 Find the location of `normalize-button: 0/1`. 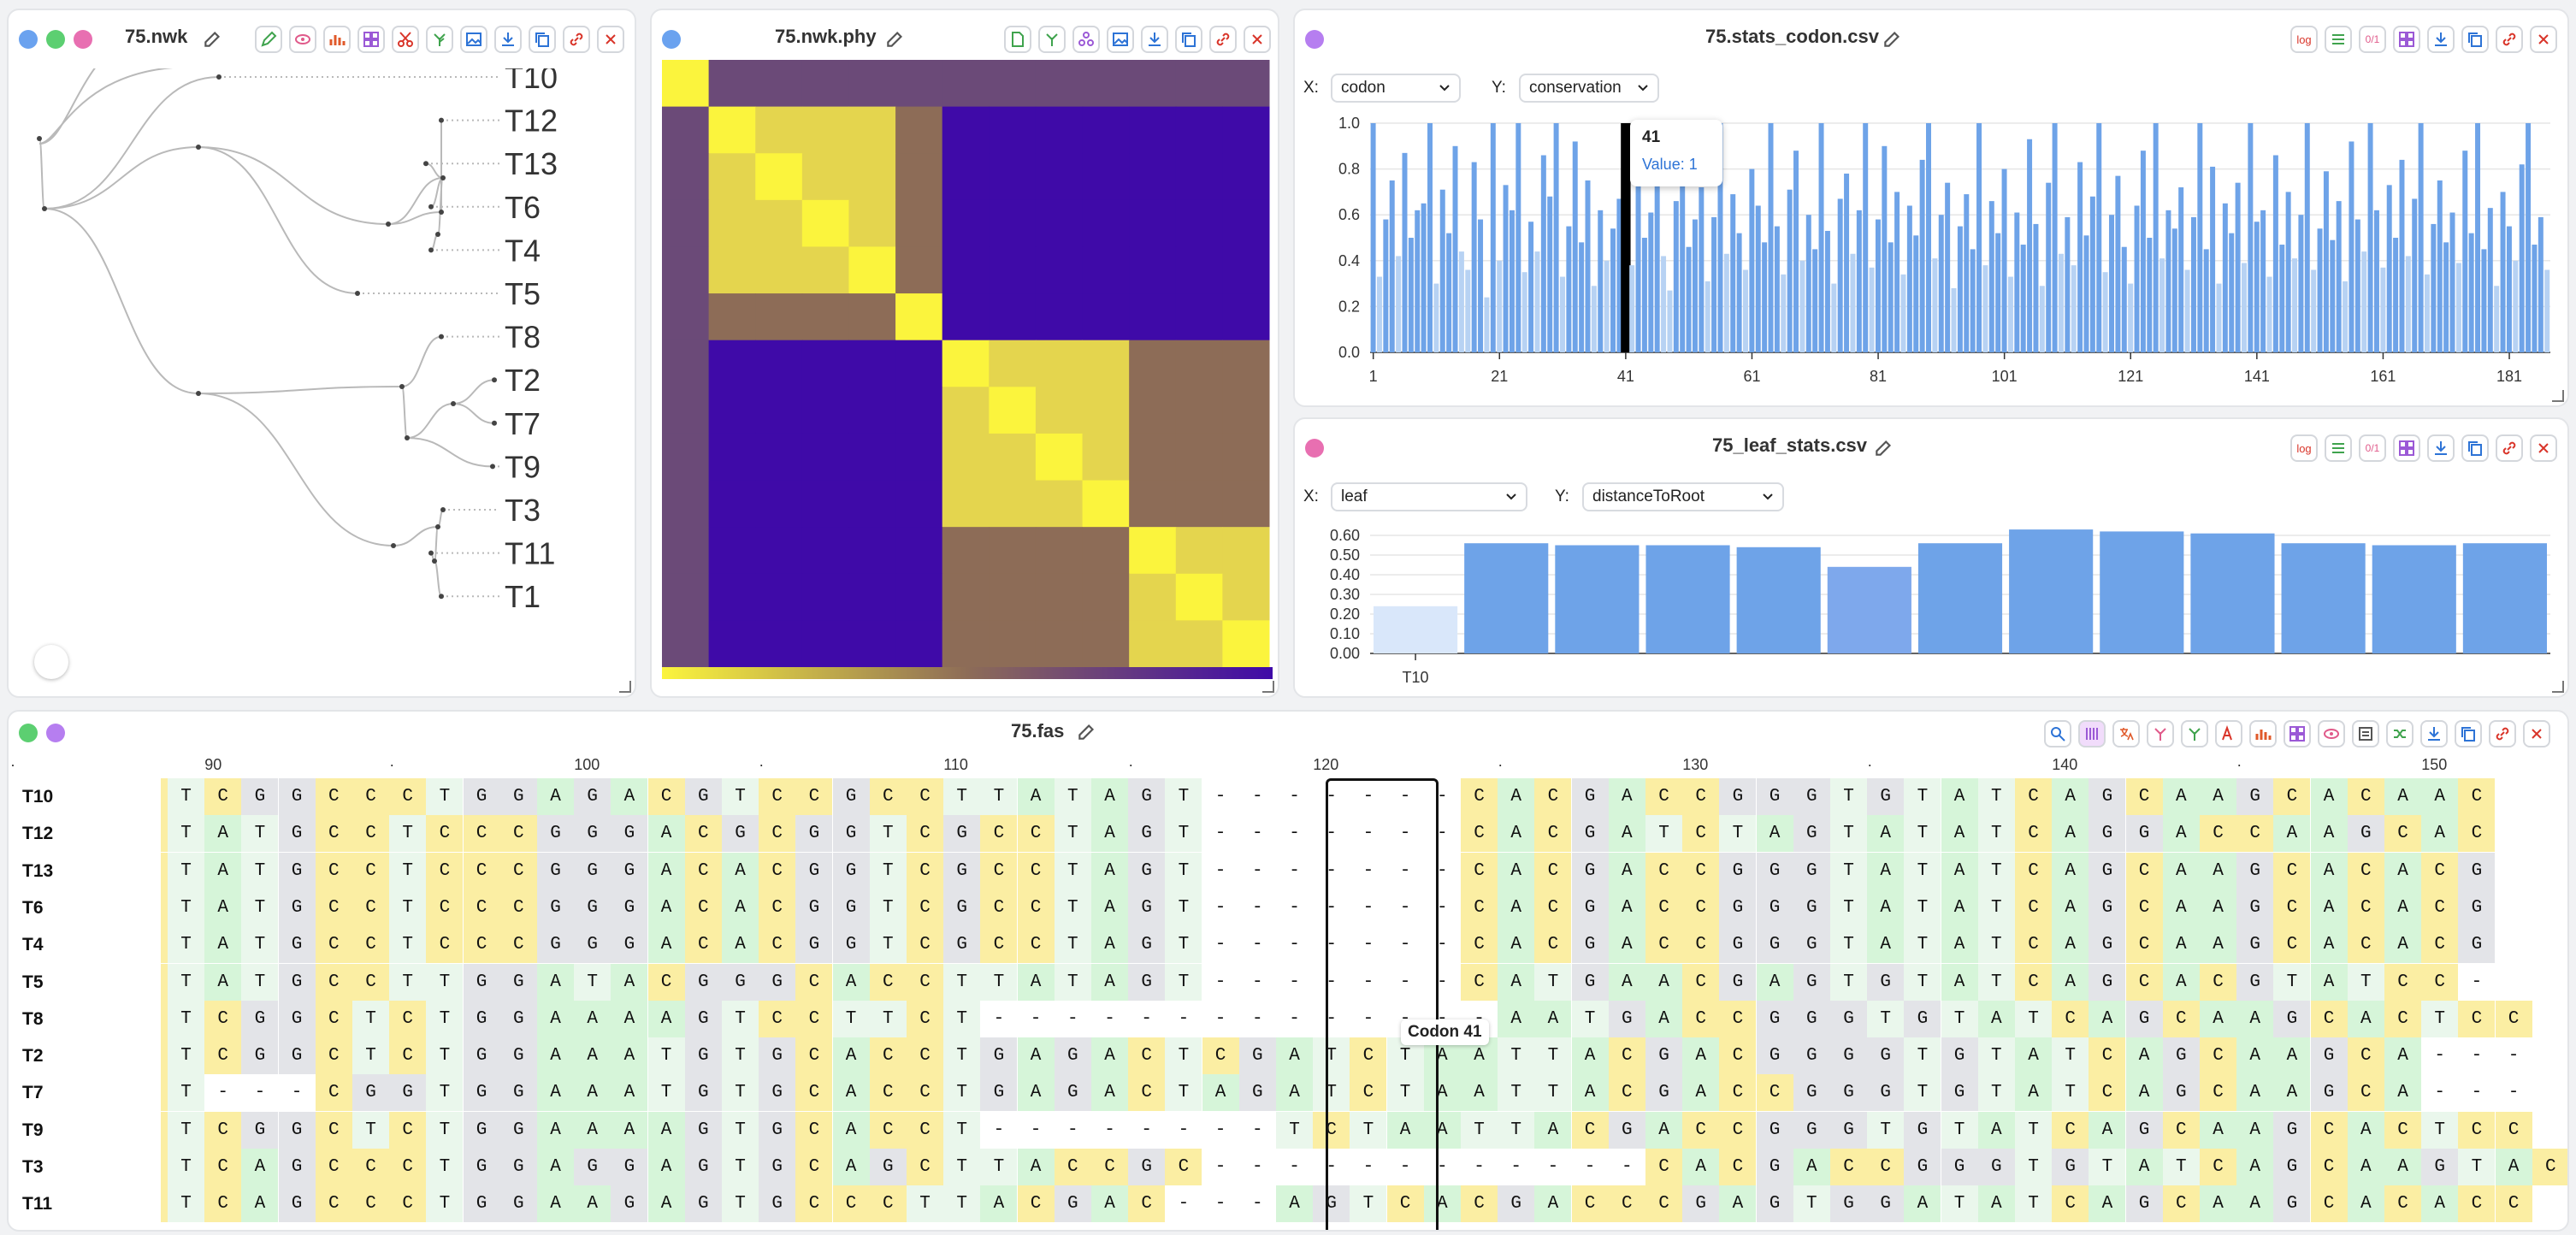

normalize-button: 0/1 is located at coordinates (2372, 448).